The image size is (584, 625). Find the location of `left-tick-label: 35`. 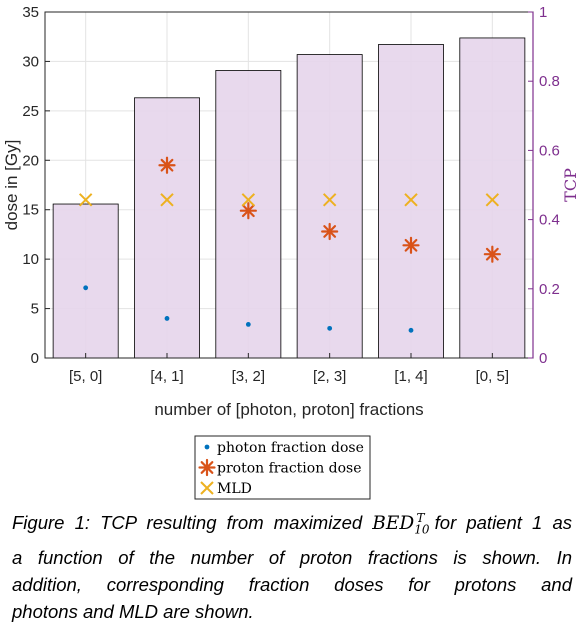

left-tick-label: 35 is located at coordinates (30, 12).